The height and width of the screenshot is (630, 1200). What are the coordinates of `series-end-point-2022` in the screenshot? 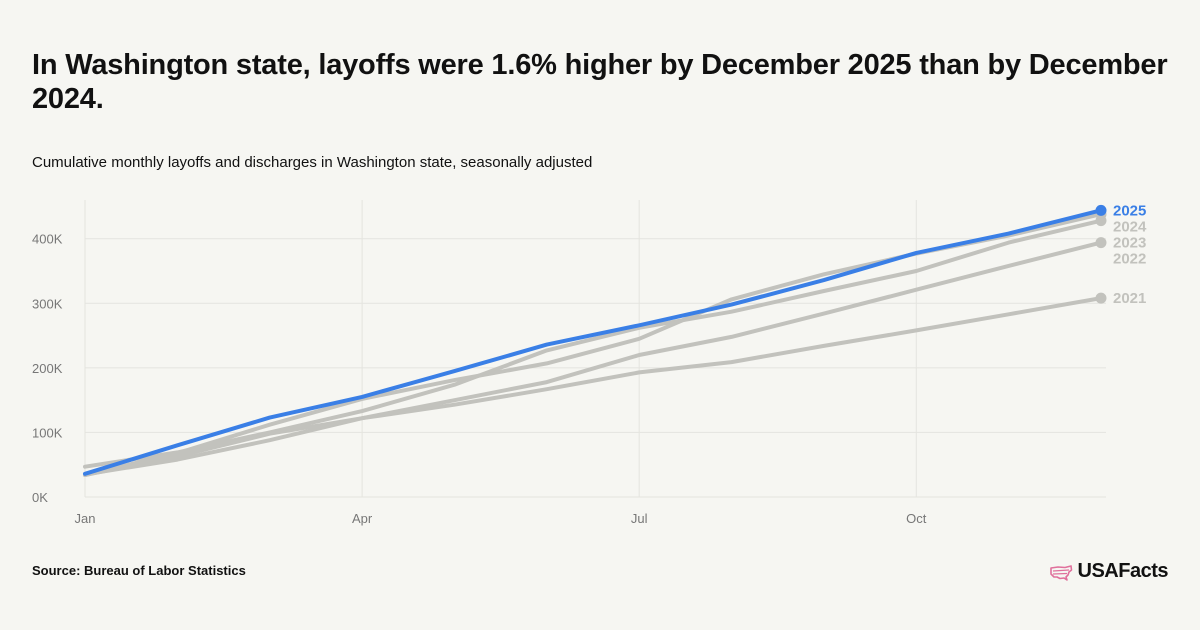 It's located at (1101, 243).